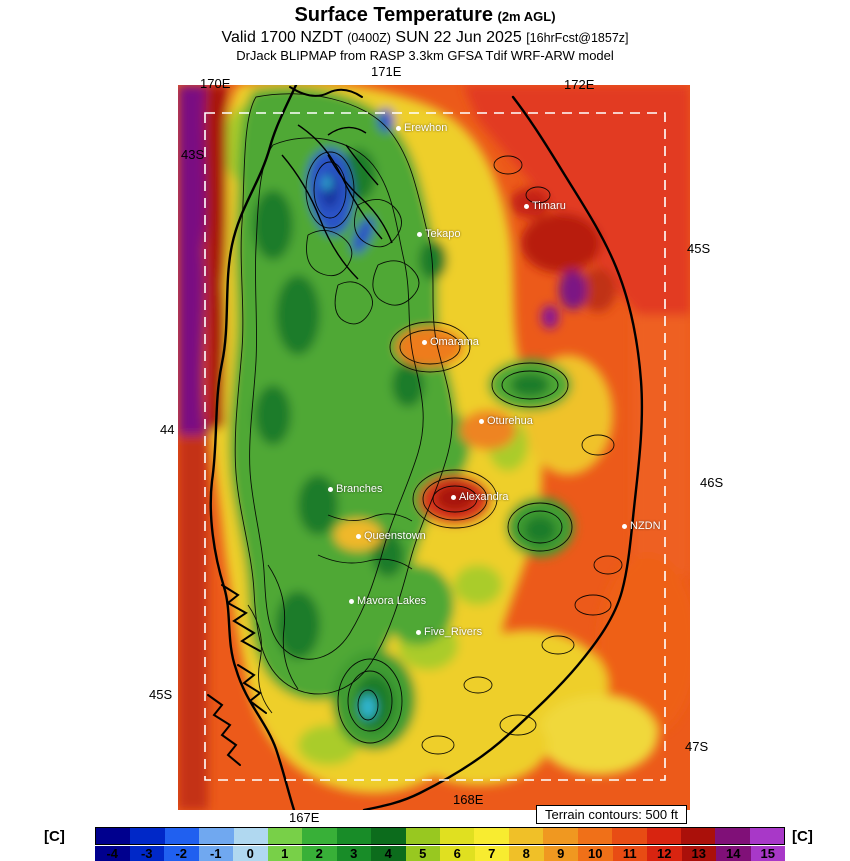 The width and height of the screenshot is (850, 861). I want to click on colorbar-value: 4, so click(388, 853).